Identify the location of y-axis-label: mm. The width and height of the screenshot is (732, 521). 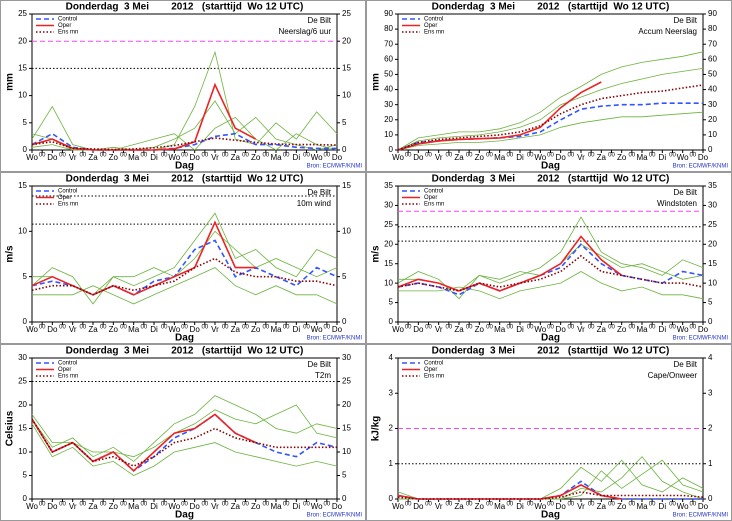
(376, 82).